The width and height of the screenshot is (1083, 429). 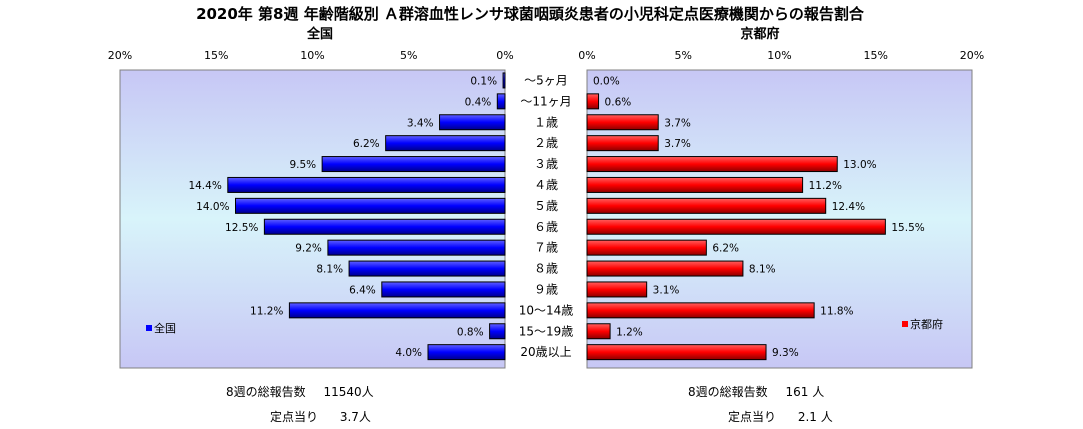 I want to click on age-category-label: ７歳, so click(x=546, y=248).